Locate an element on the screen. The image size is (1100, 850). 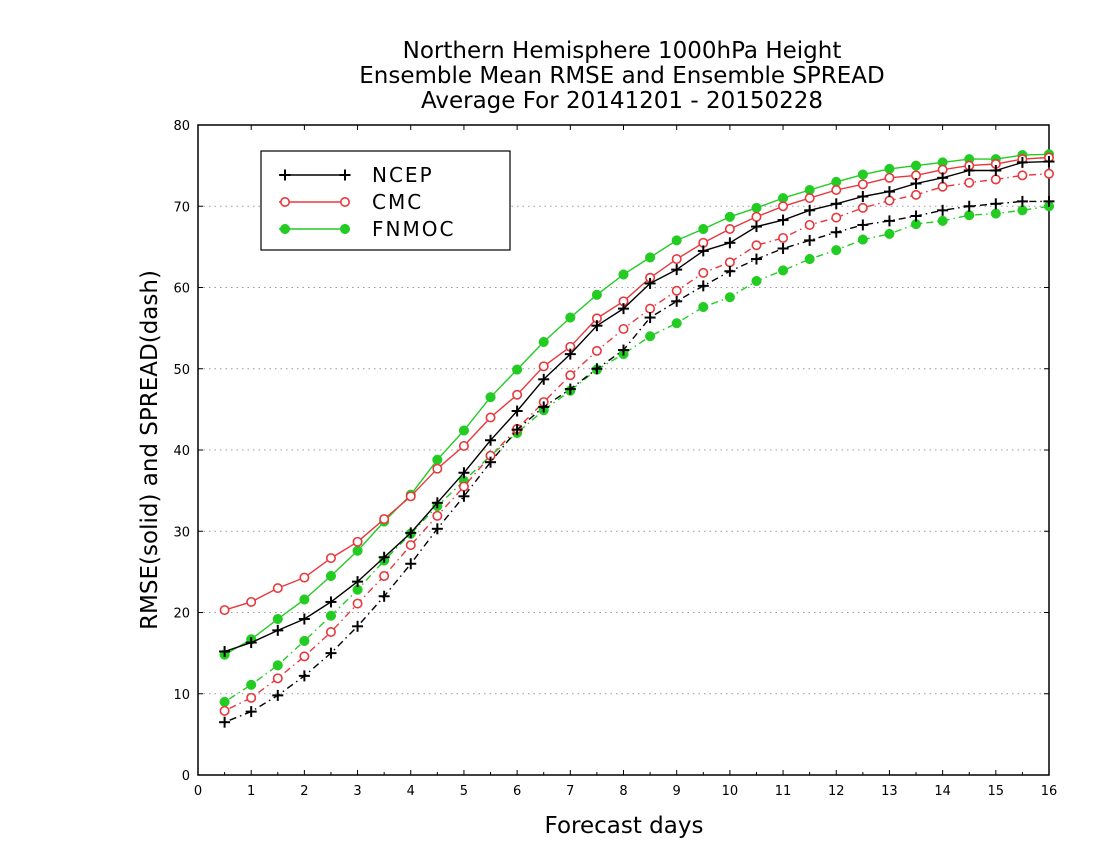
legend-marker-cmc is located at coordinates (284, 202).